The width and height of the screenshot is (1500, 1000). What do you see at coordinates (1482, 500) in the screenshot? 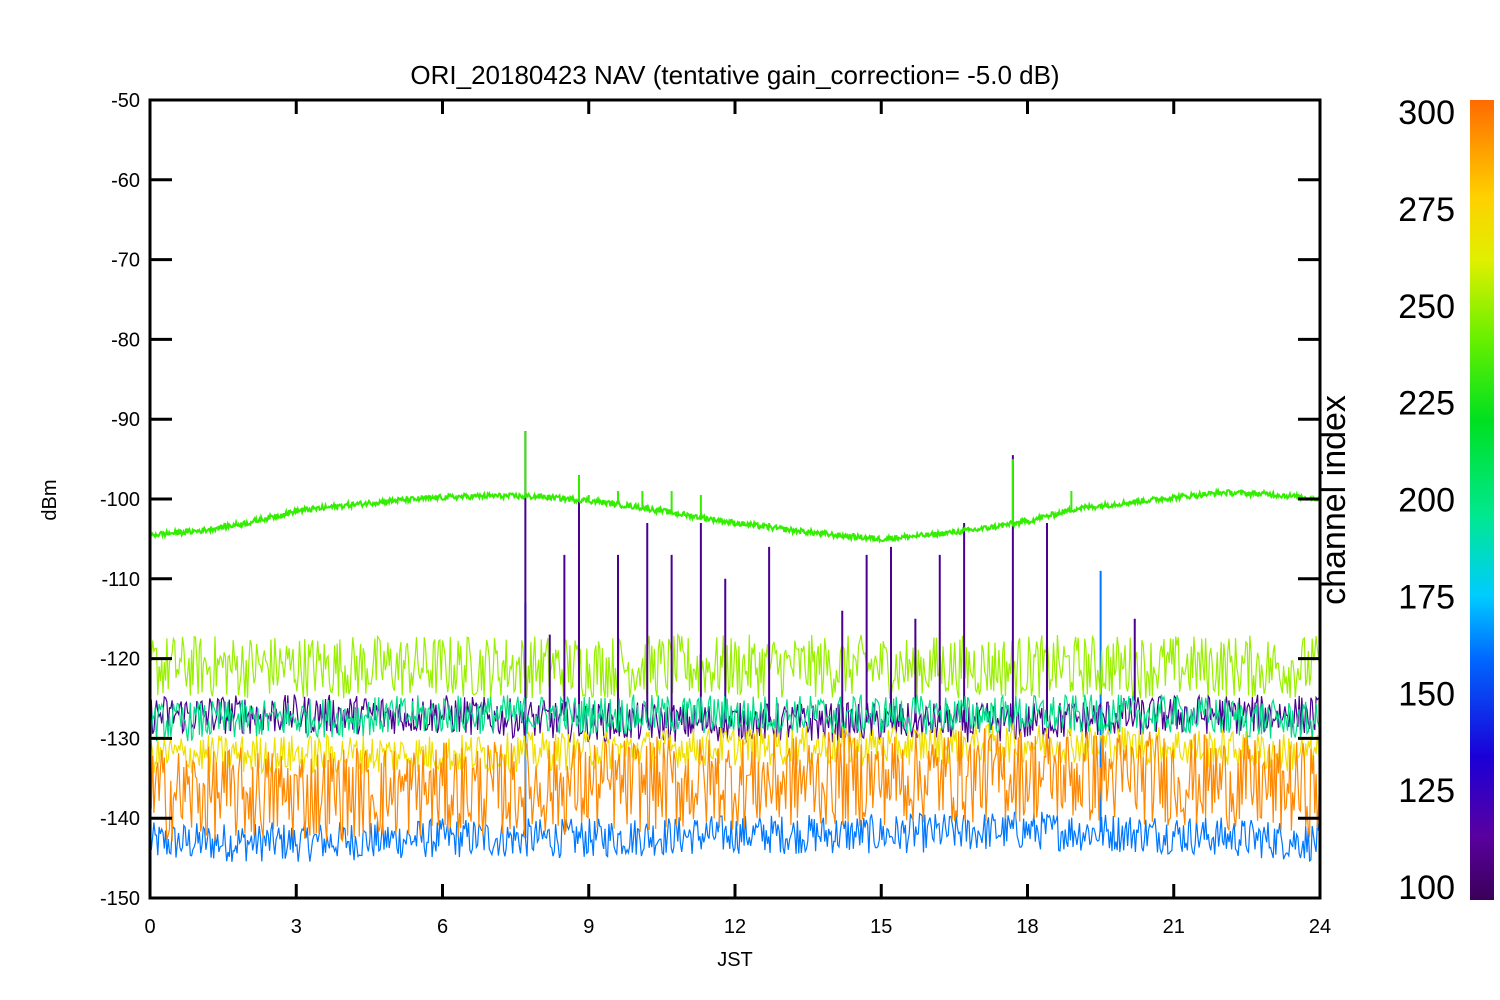
I see `colorbar` at bounding box center [1482, 500].